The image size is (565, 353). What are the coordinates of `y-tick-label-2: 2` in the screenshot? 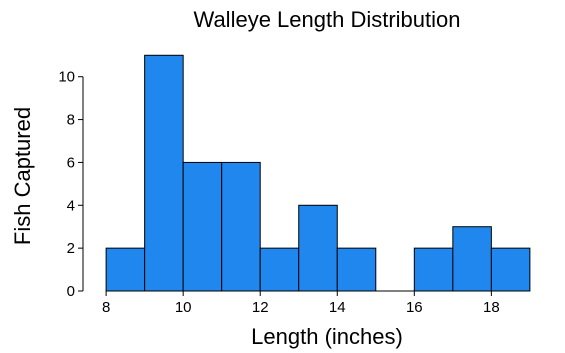 It's located at (71, 248).